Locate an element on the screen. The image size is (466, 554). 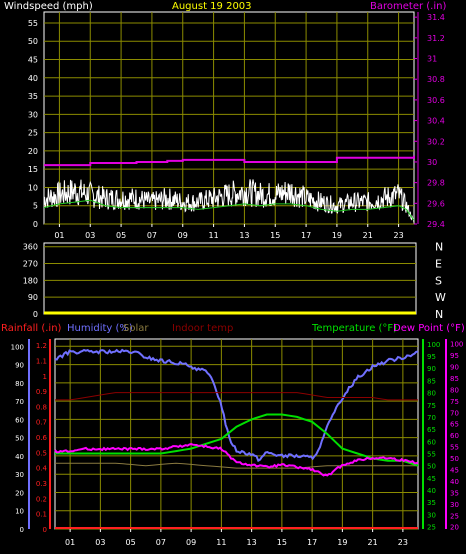
barometer-tick-label: 30.8 is located at coordinates (436, 79).